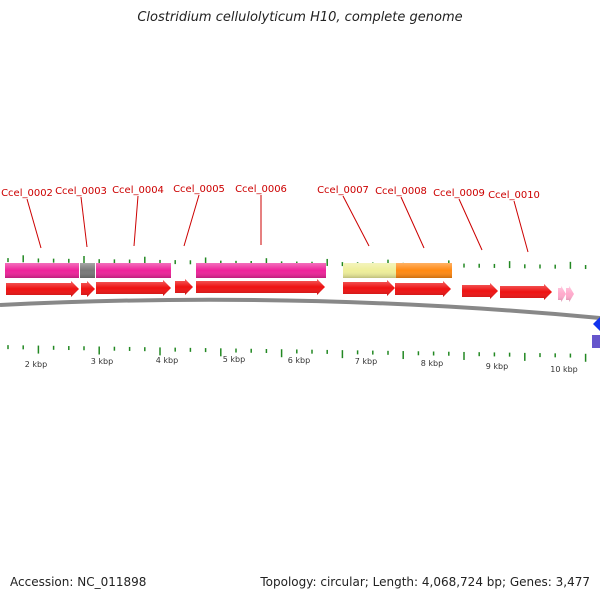  Describe the element at coordinates (459, 193) in the screenshot. I see `gene-label: Ccel_0009` at that location.